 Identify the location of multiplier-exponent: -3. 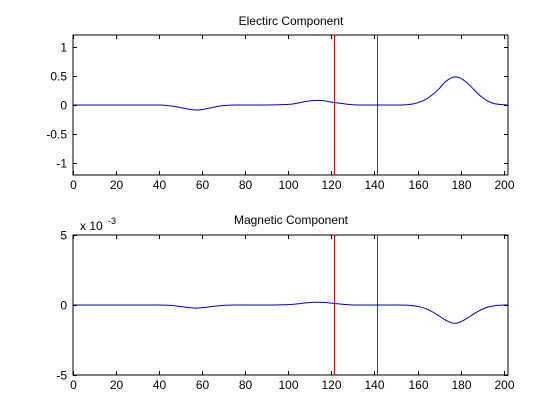
(112, 221).